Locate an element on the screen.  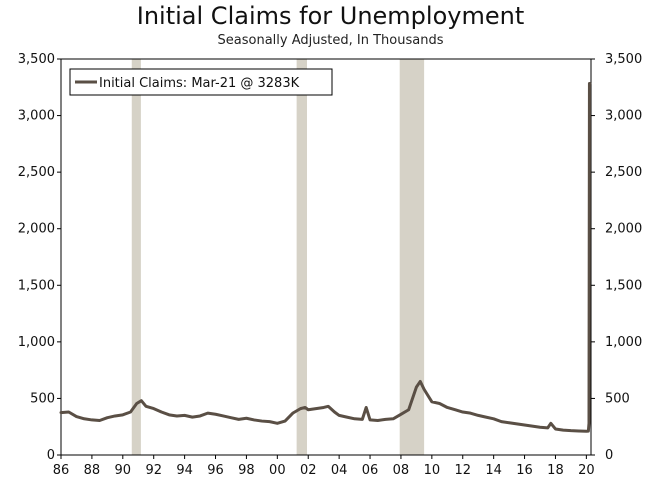
y-tick-label-left: 2,500 is located at coordinates (36, 172).